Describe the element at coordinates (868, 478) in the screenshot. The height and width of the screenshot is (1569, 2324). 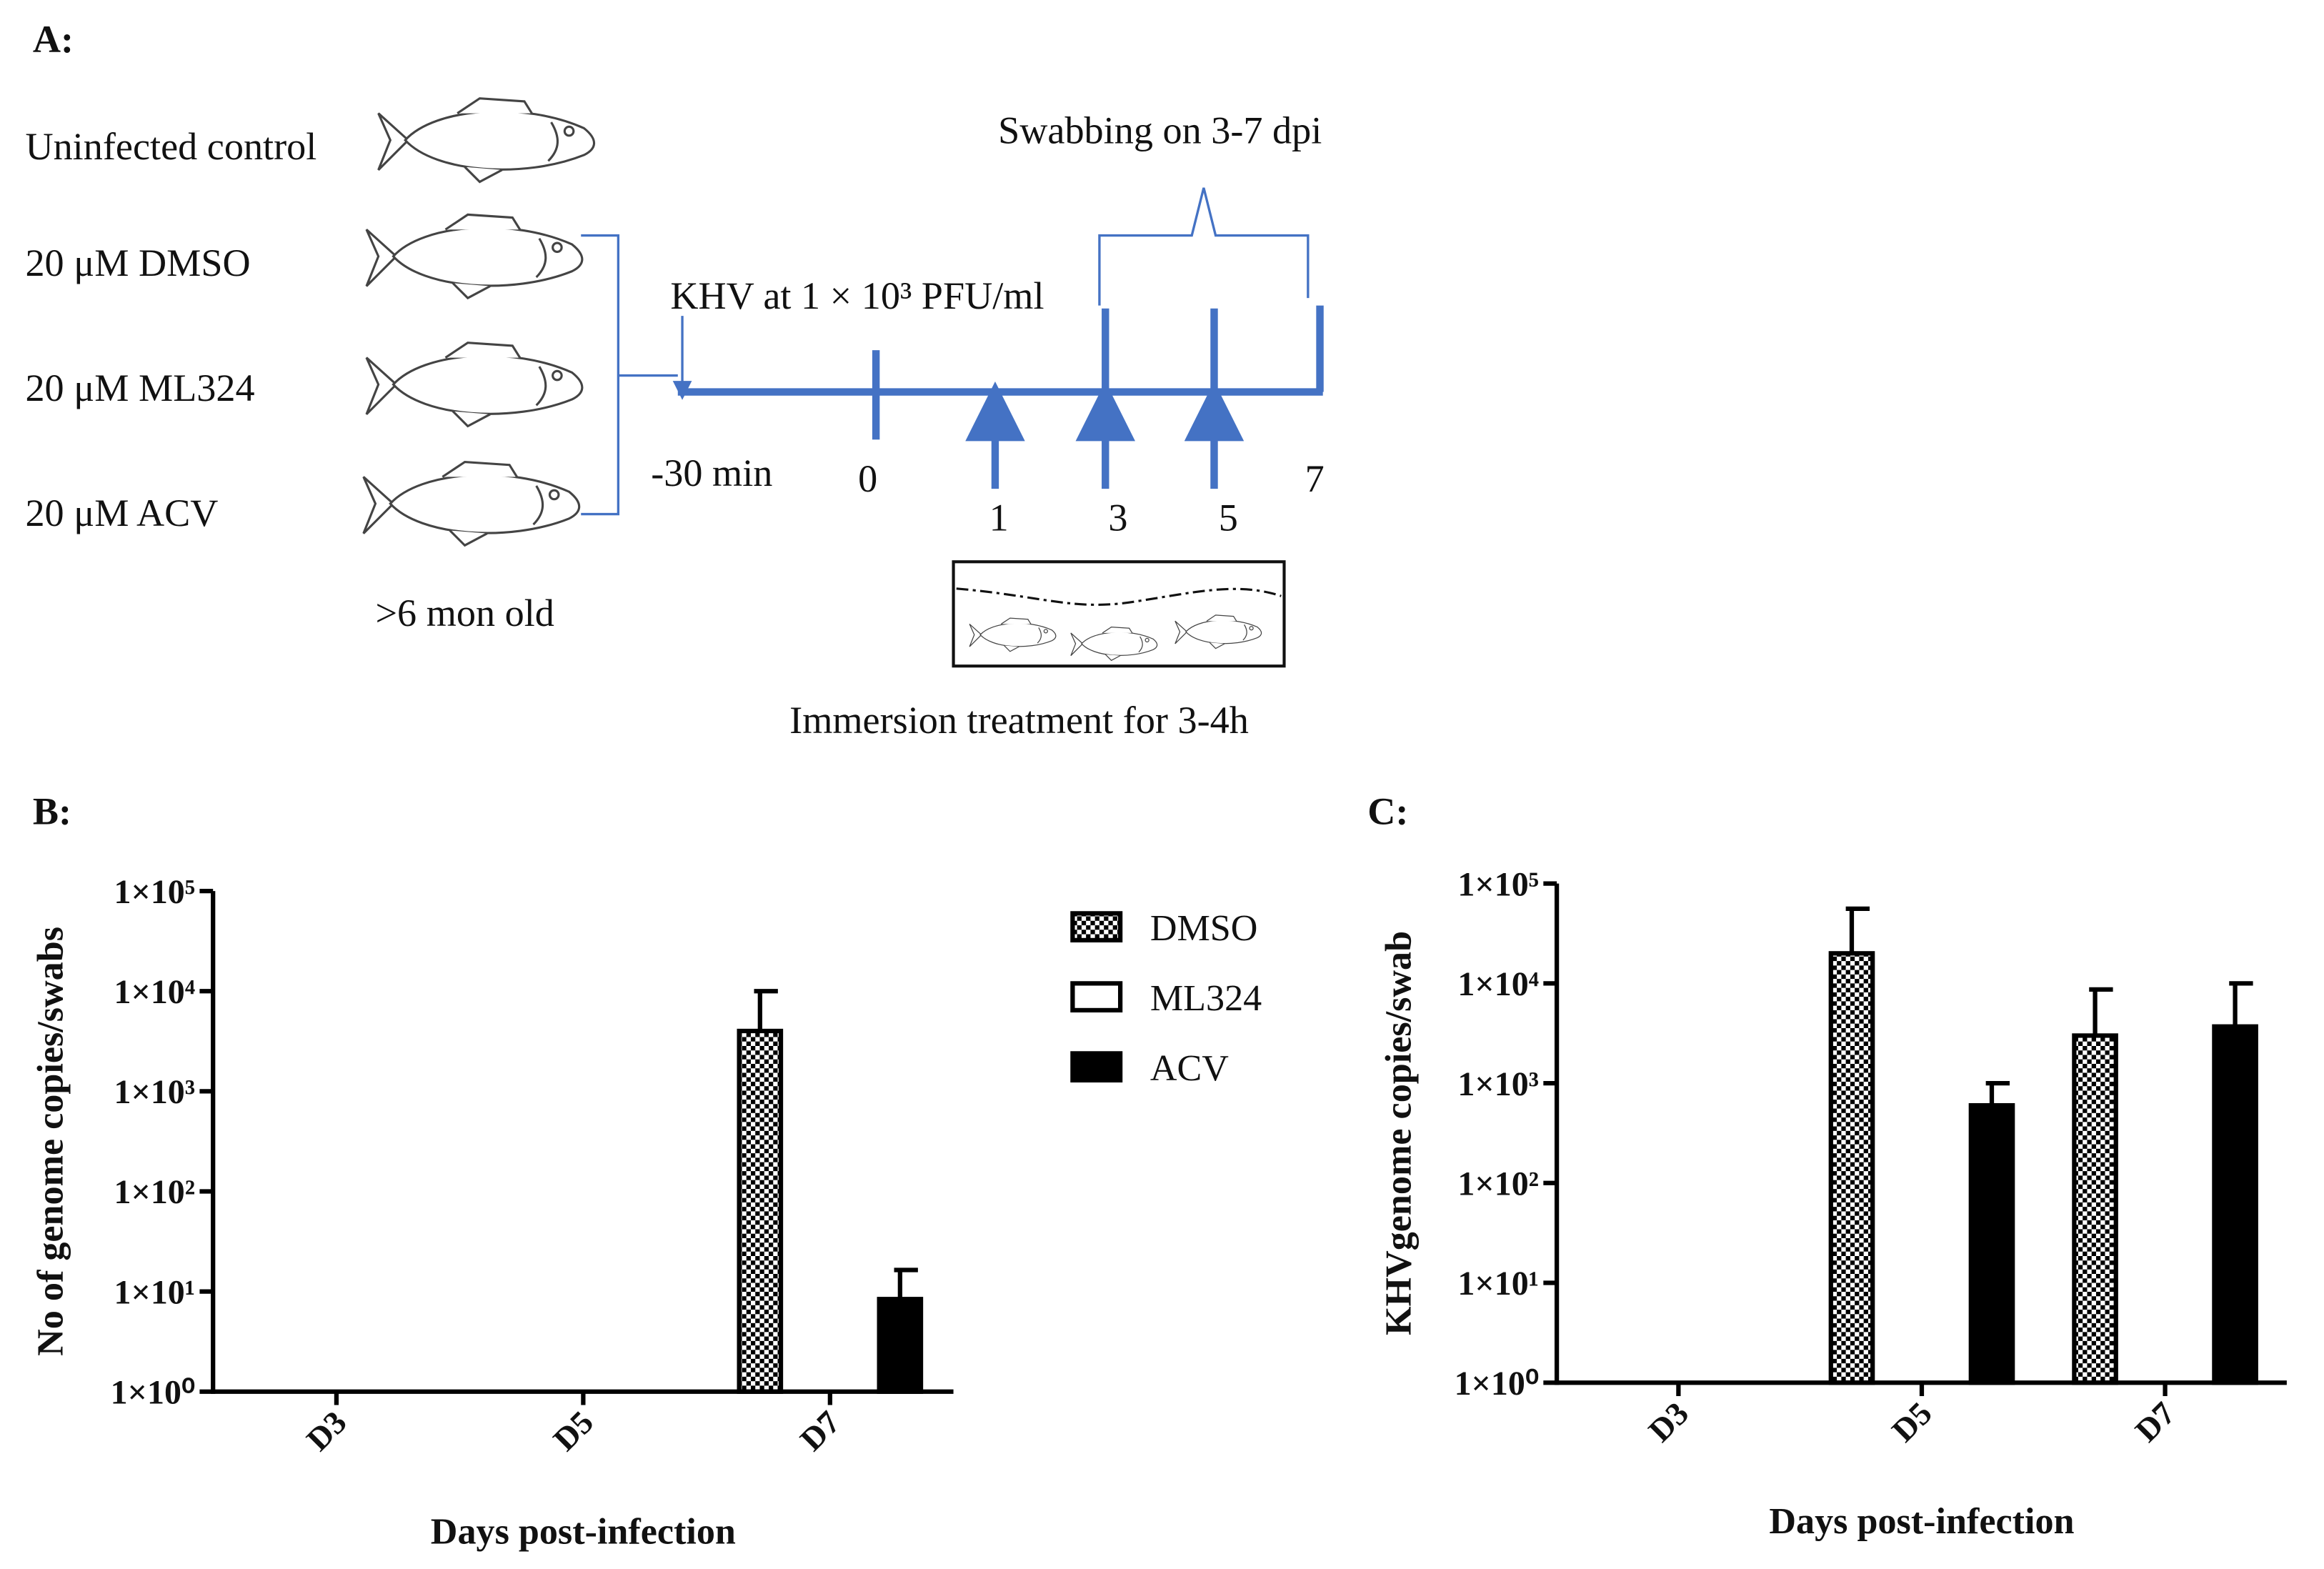
I see `time-label: 0` at that location.